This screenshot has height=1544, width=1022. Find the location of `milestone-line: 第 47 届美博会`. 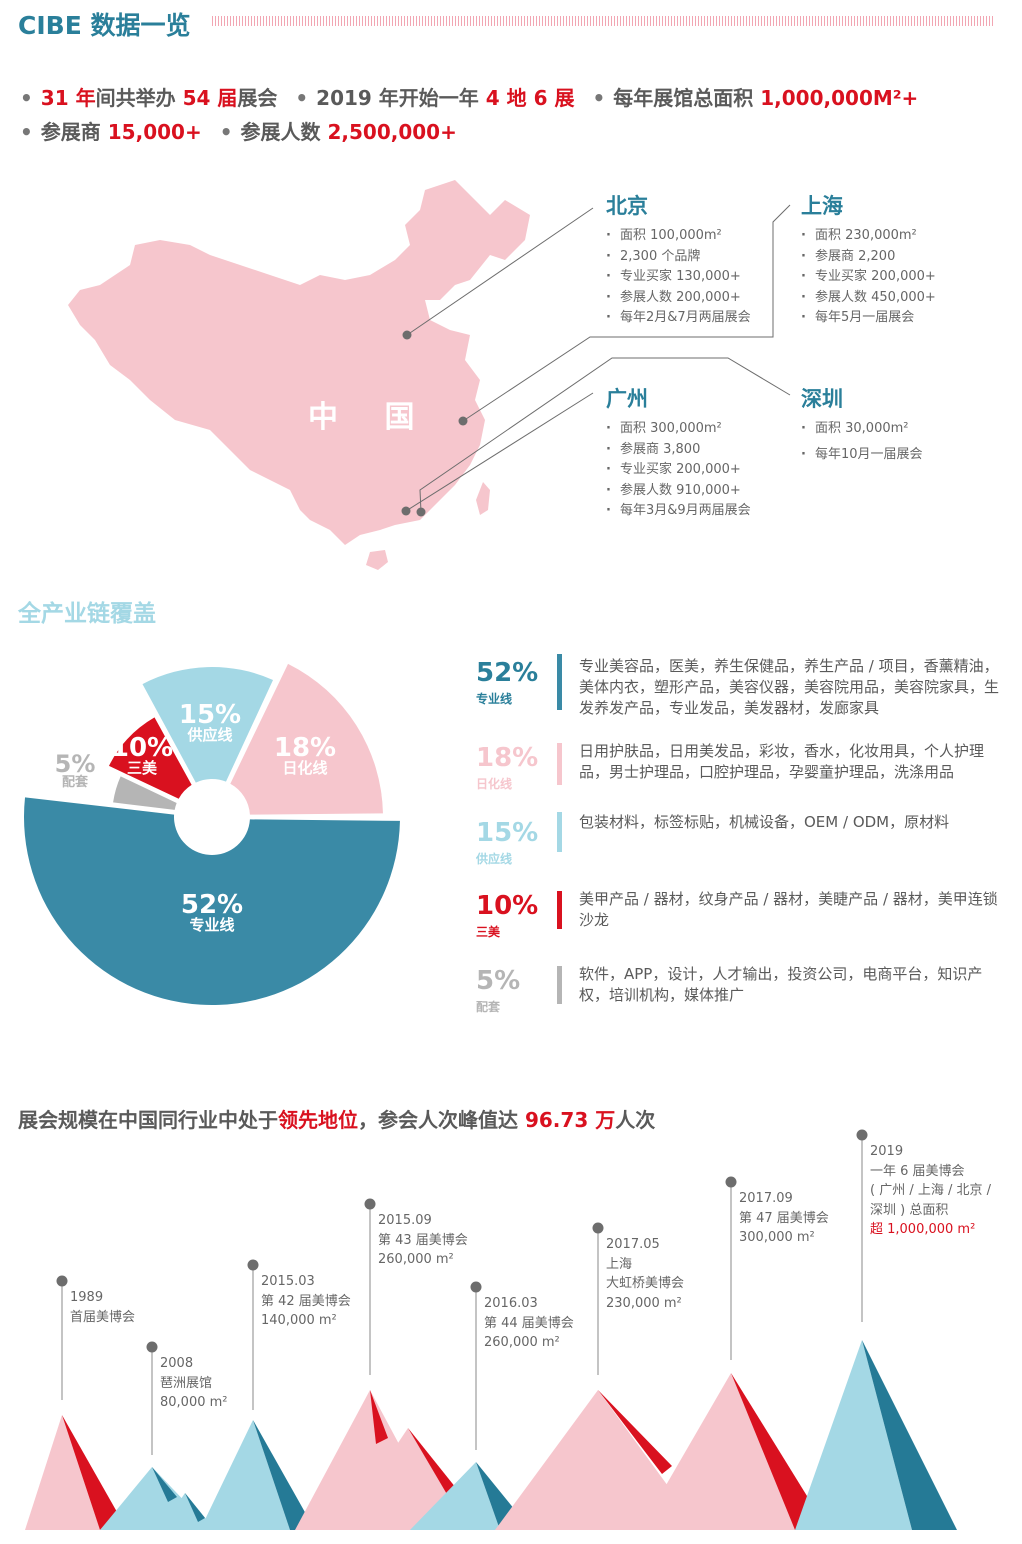

milestone-line: 第 47 届美博会 is located at coordinates (784, 1218).